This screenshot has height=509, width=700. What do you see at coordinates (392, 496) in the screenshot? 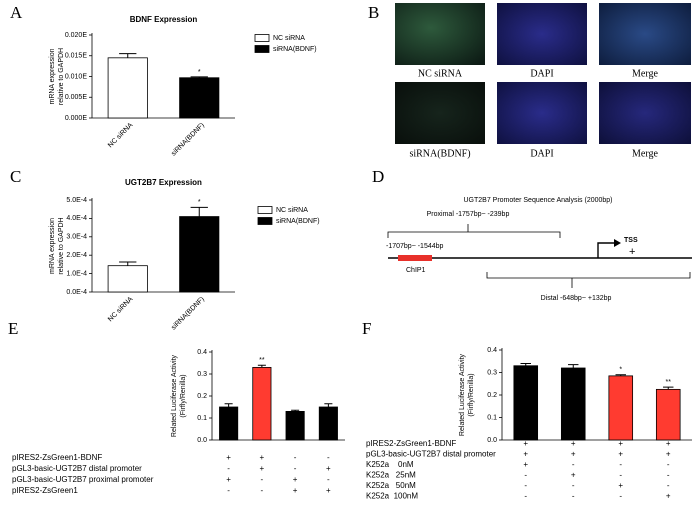
I see `condition-label: K252a 100nM` at bounding box center [392, 496].